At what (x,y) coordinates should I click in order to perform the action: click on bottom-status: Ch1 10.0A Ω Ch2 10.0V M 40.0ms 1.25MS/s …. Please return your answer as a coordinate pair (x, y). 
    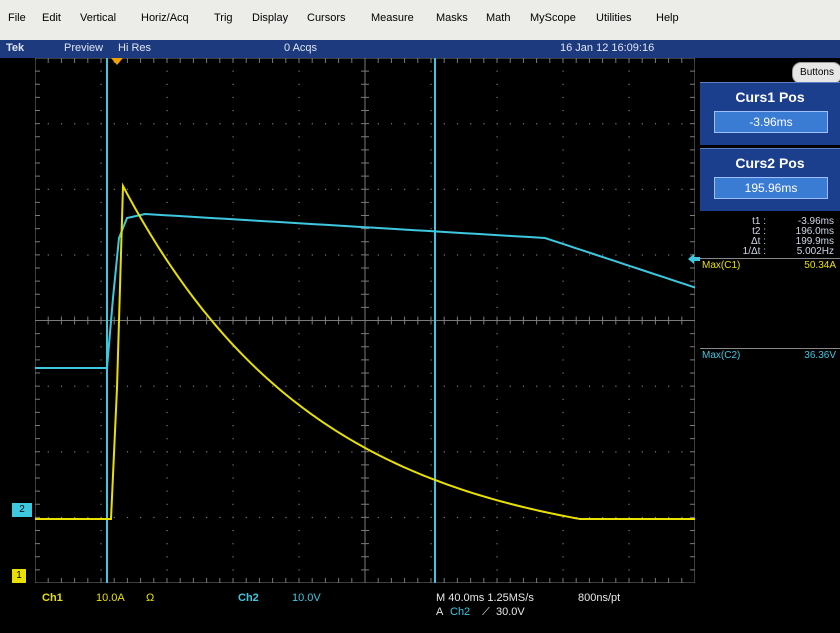
    Looking at the image, I should click on (350, 611).